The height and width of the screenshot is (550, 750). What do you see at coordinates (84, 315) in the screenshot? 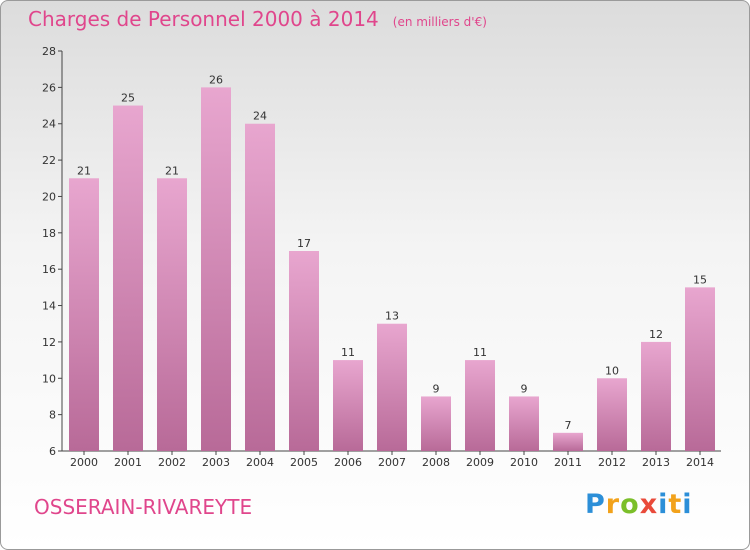
I see `bar-2000` at bounding box center [84, 315].